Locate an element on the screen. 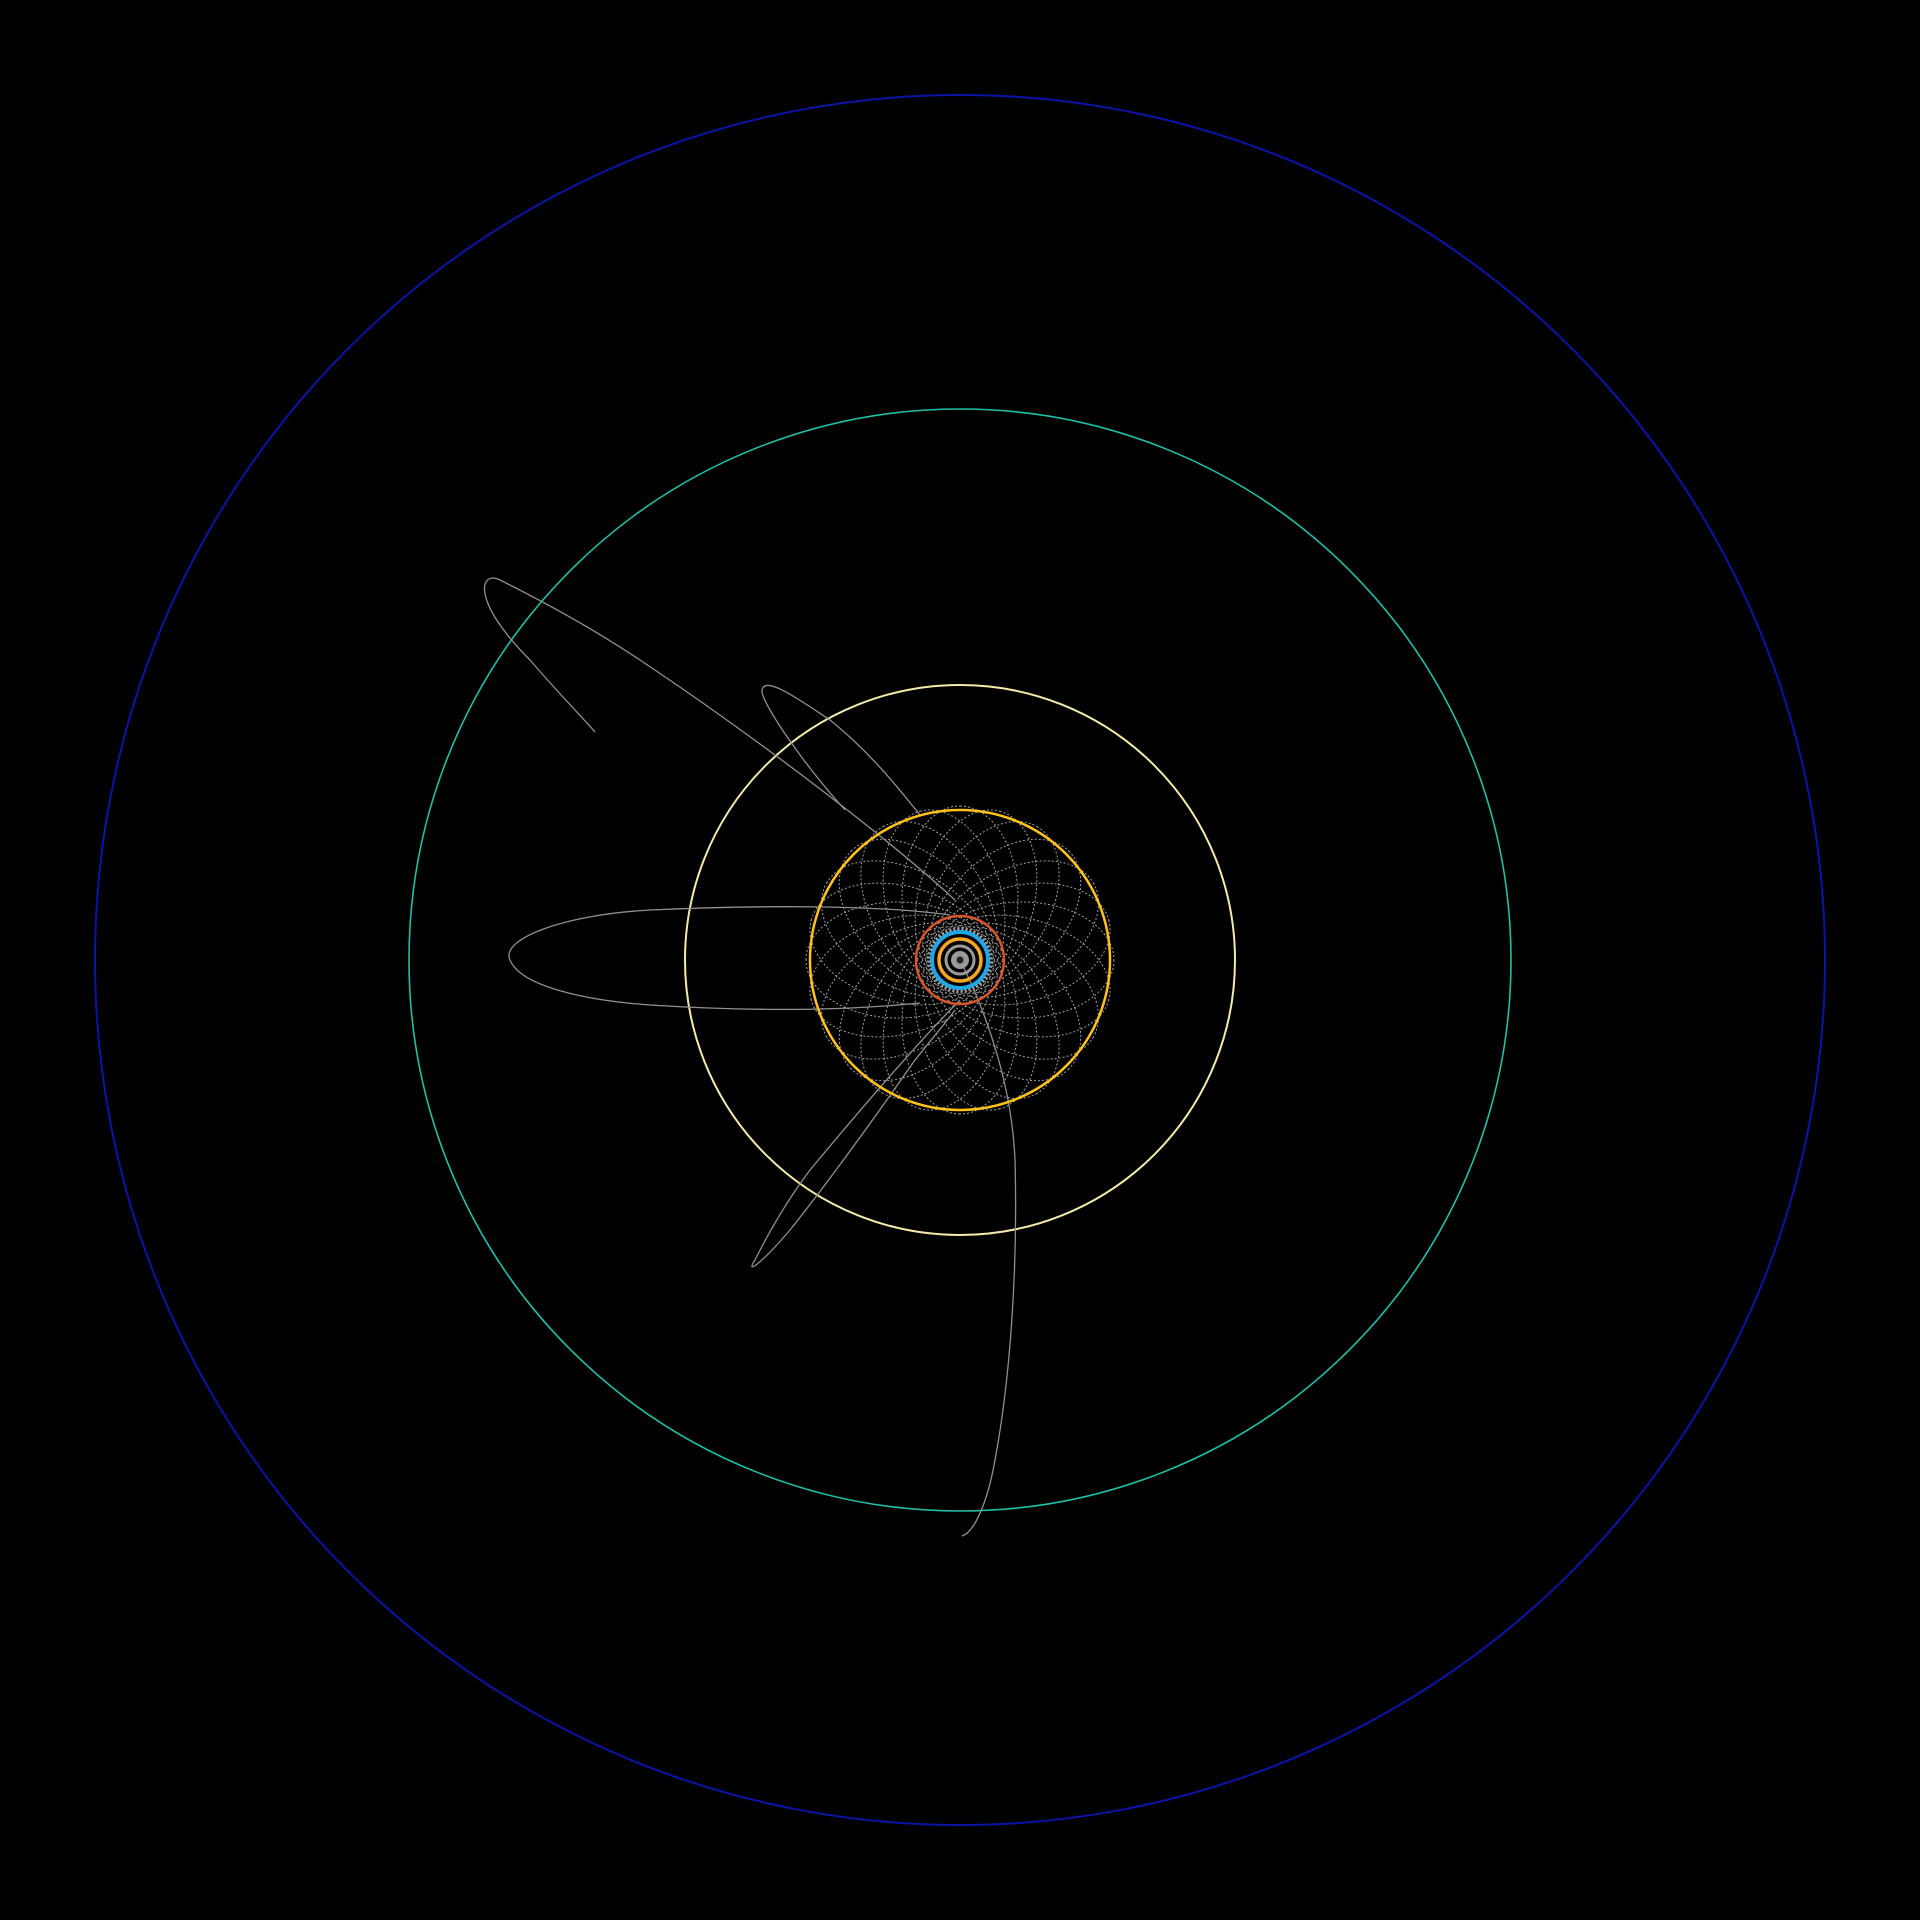  comet-orbit-southwest is located at coordinates (856, 1133).